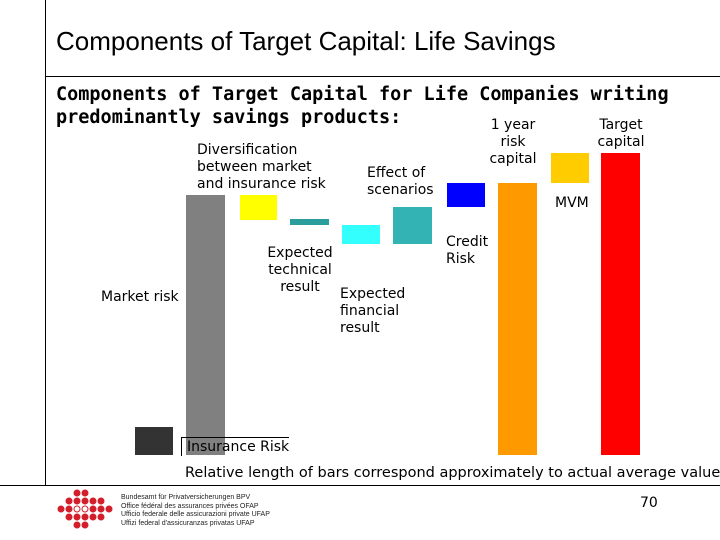  Describe the element at coordinates (254, 167) in the screenshot. I see `label-line: between market` at that location.